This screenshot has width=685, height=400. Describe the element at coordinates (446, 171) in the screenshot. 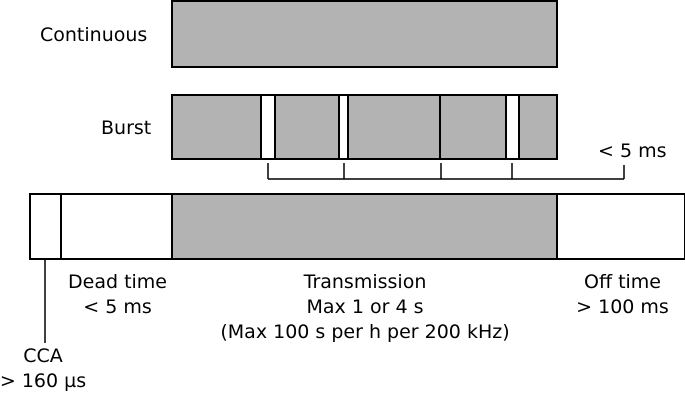

I see `burst-gap-bracket` at that location.